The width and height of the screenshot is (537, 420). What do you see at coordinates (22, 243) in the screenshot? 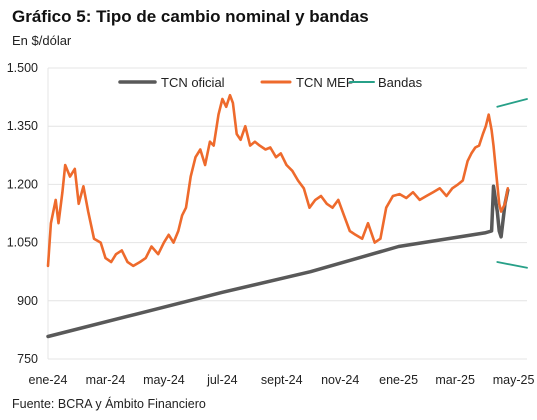
I see `y-tick-label: 1.050` at bounding box center [22, 243].